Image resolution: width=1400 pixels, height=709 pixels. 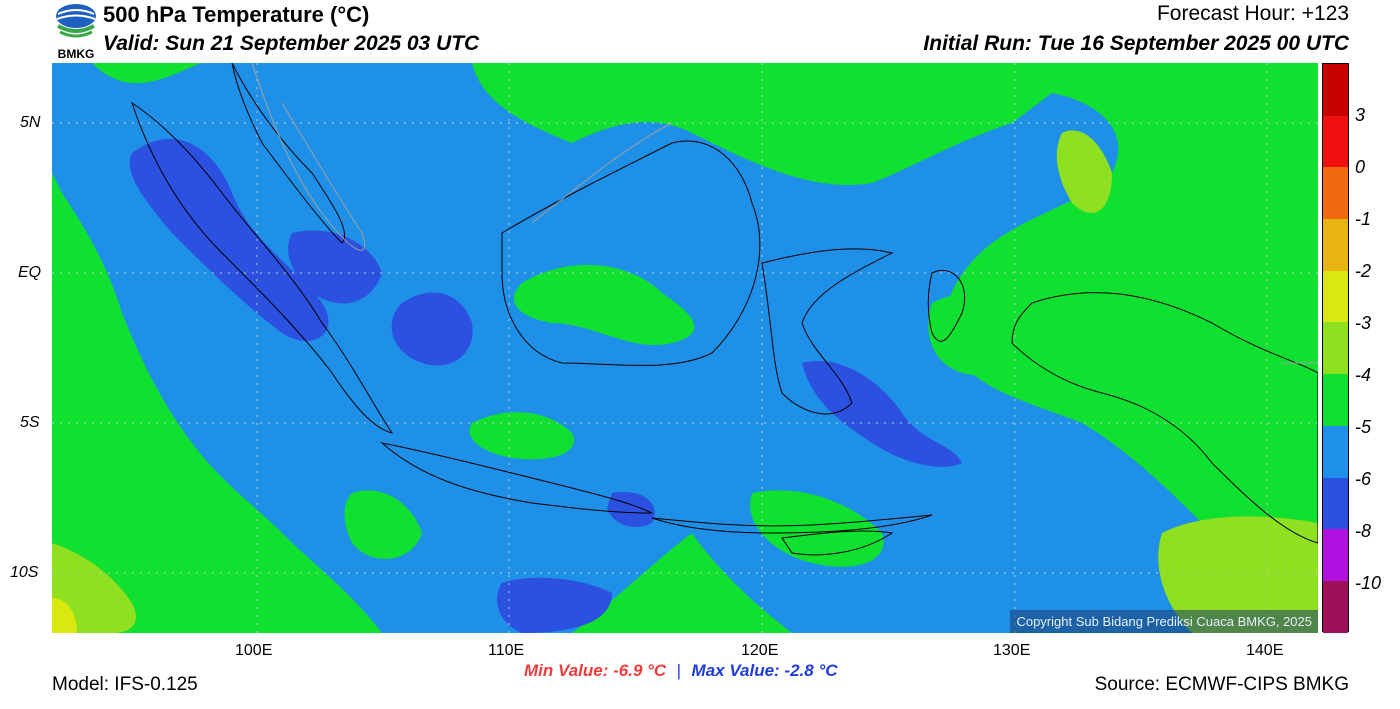 I want to click on forecast-hour: Forecast Hour: +123, so click(x=1252, y=13).